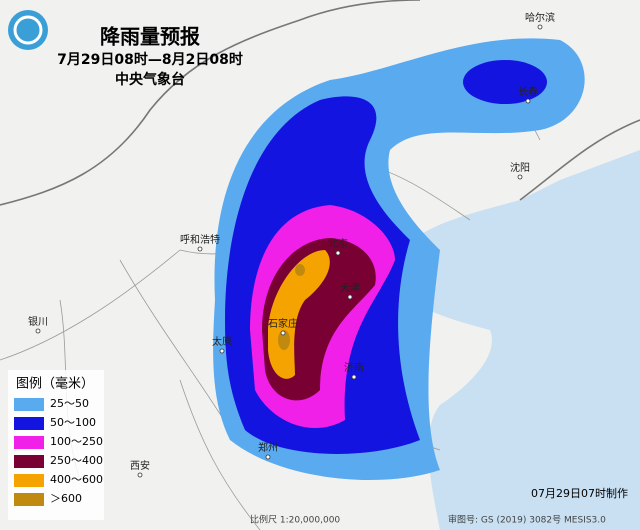 Image resolution: width=640 pixels, height=530 pixels. What do you see at coordinates (76, 460) in the screenshot?
I see `legend-label: 250～400` at bounding box center [76, 460].